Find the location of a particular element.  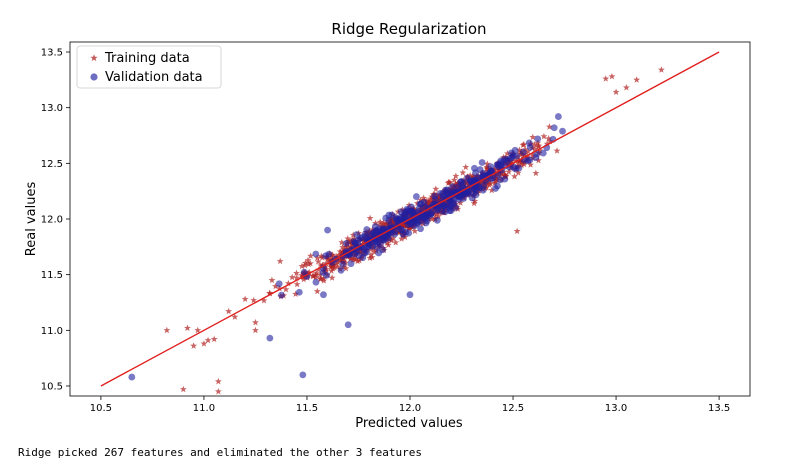

x-tick-label: 13.0 is located at coordinates (616, 408).